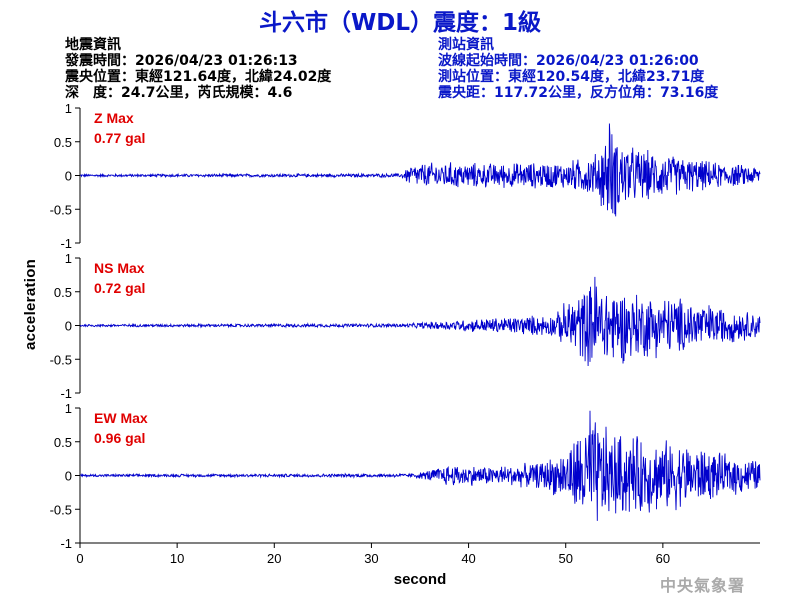 The image size is (800, 600). I want to click on page-title: 斗六市（WDL）震度：1級, so click(400, 23).